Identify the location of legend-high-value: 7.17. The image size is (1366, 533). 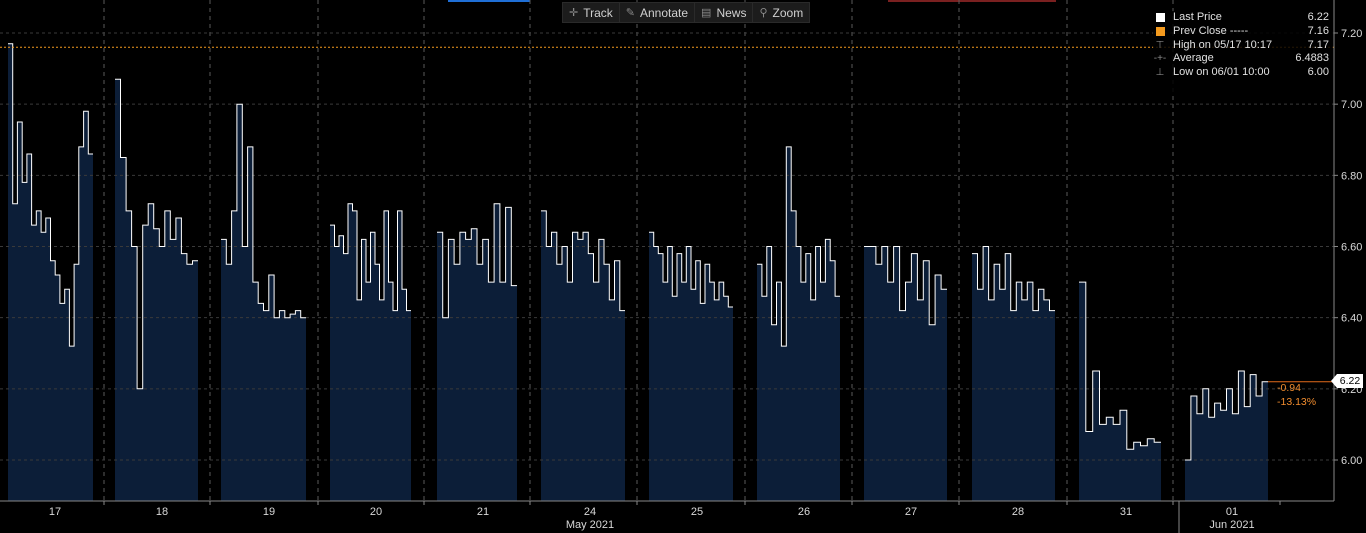
(1318, 44).